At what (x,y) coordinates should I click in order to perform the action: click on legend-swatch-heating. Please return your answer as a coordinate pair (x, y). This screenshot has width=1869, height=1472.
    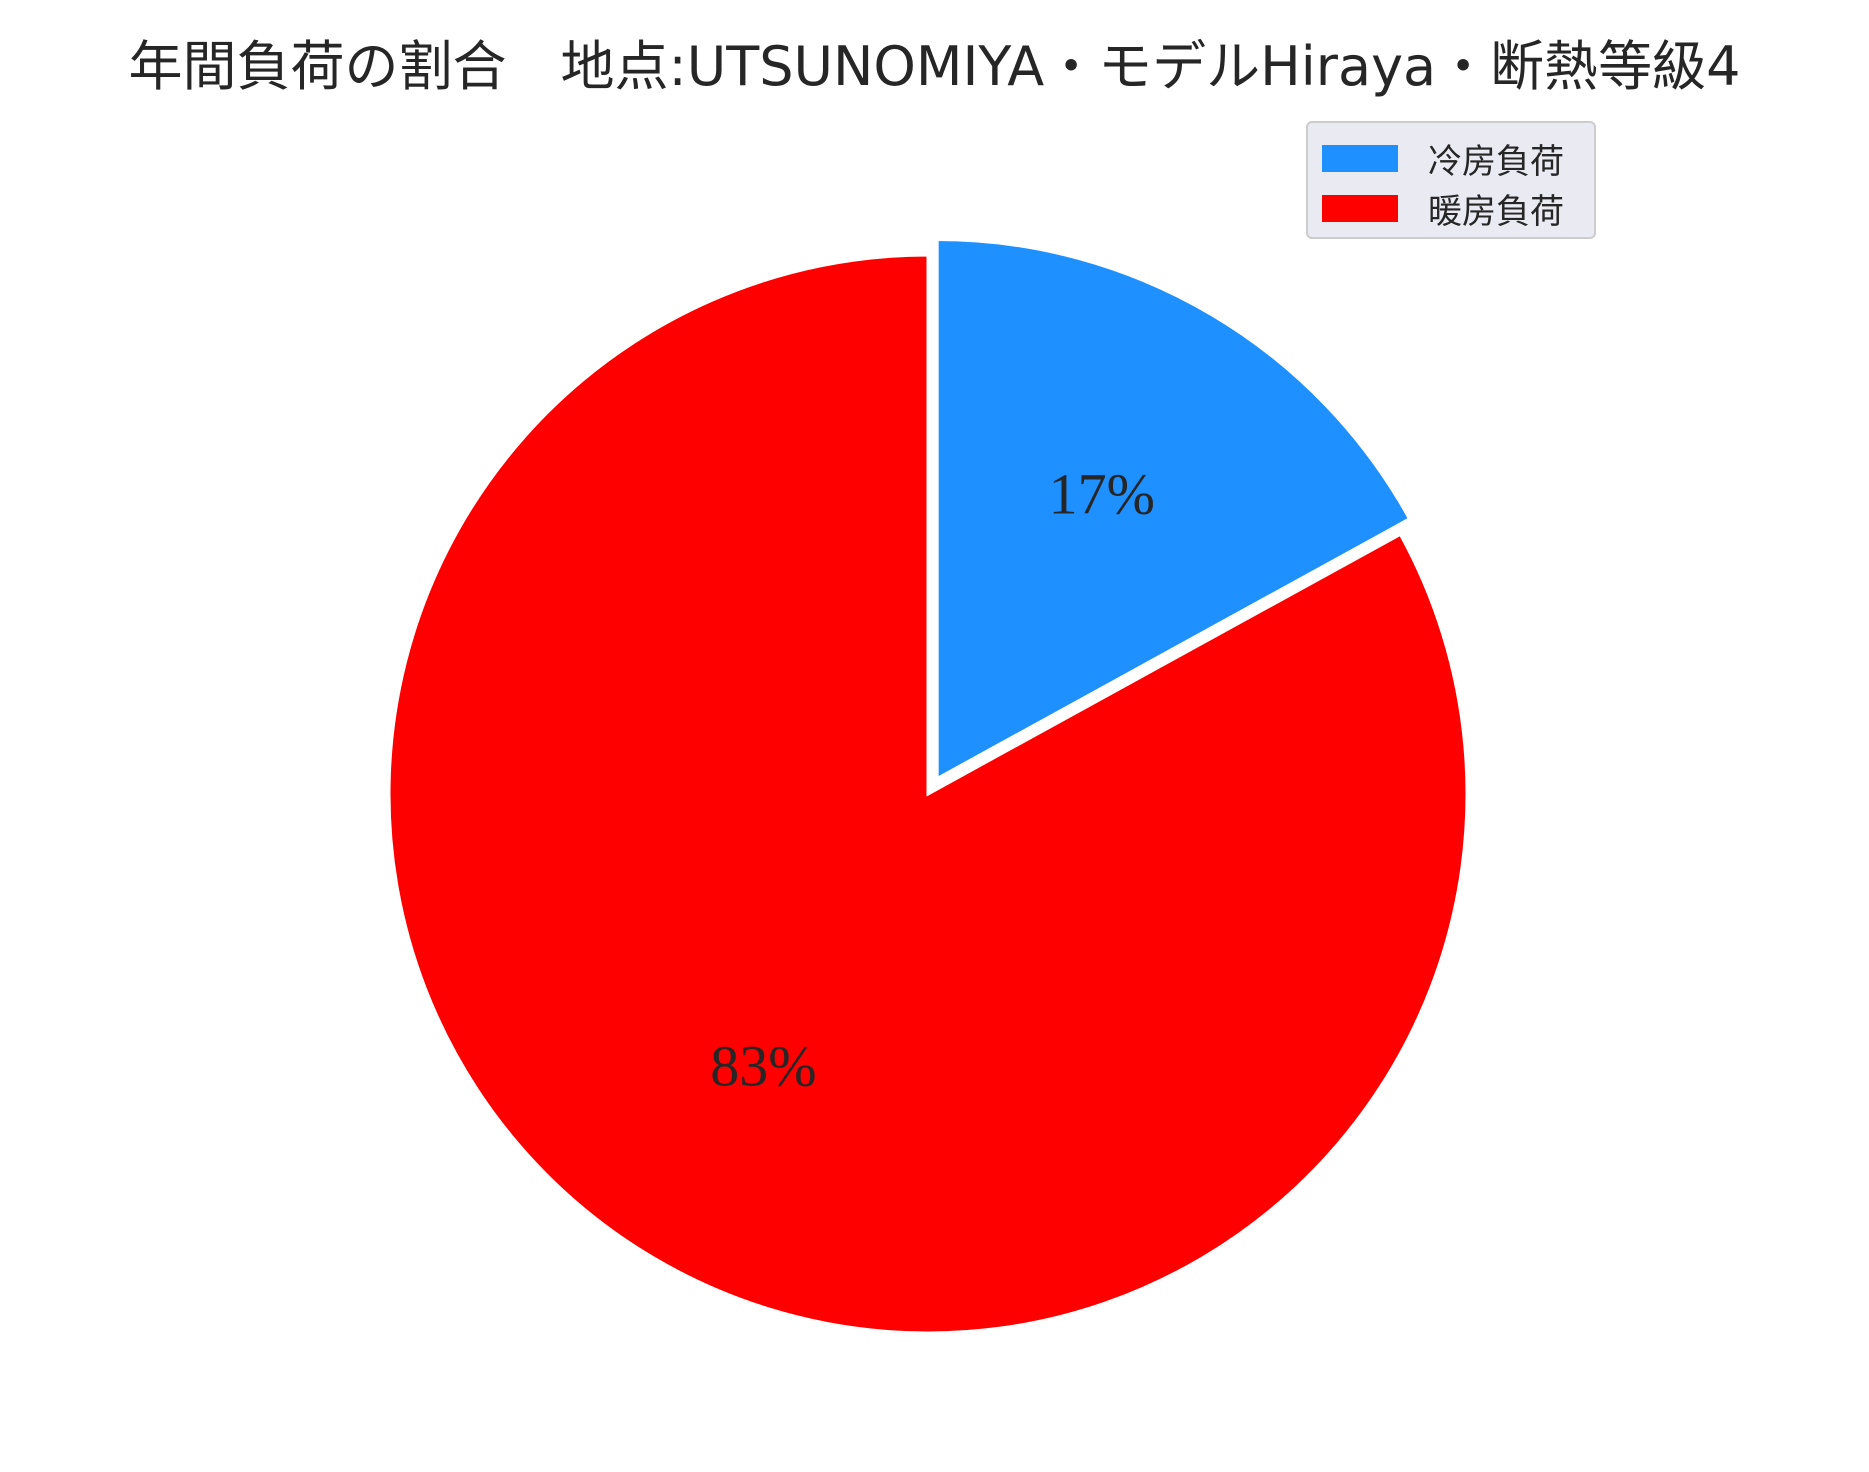
    Looking at the image, I should click on (1360, 208).